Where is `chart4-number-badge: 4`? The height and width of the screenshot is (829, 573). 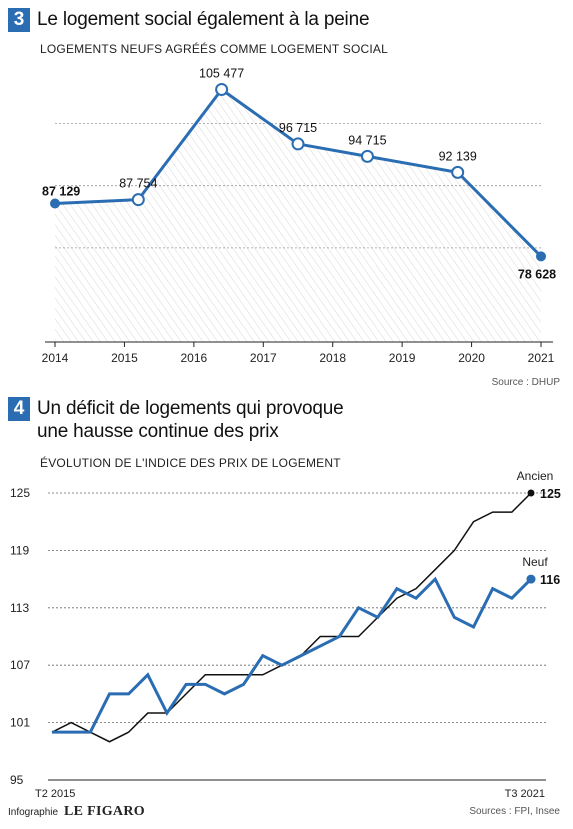 chart4-number-badge: 4 is located at coordinates (19, 409).